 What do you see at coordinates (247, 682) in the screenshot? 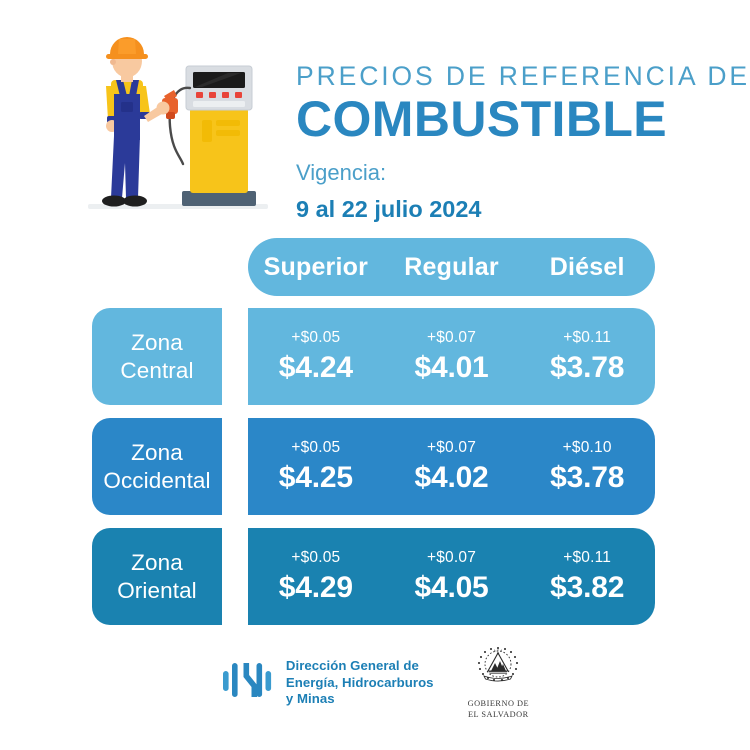
I see `dgehm-bars-logo-icon` at bounding box center [247, 682].